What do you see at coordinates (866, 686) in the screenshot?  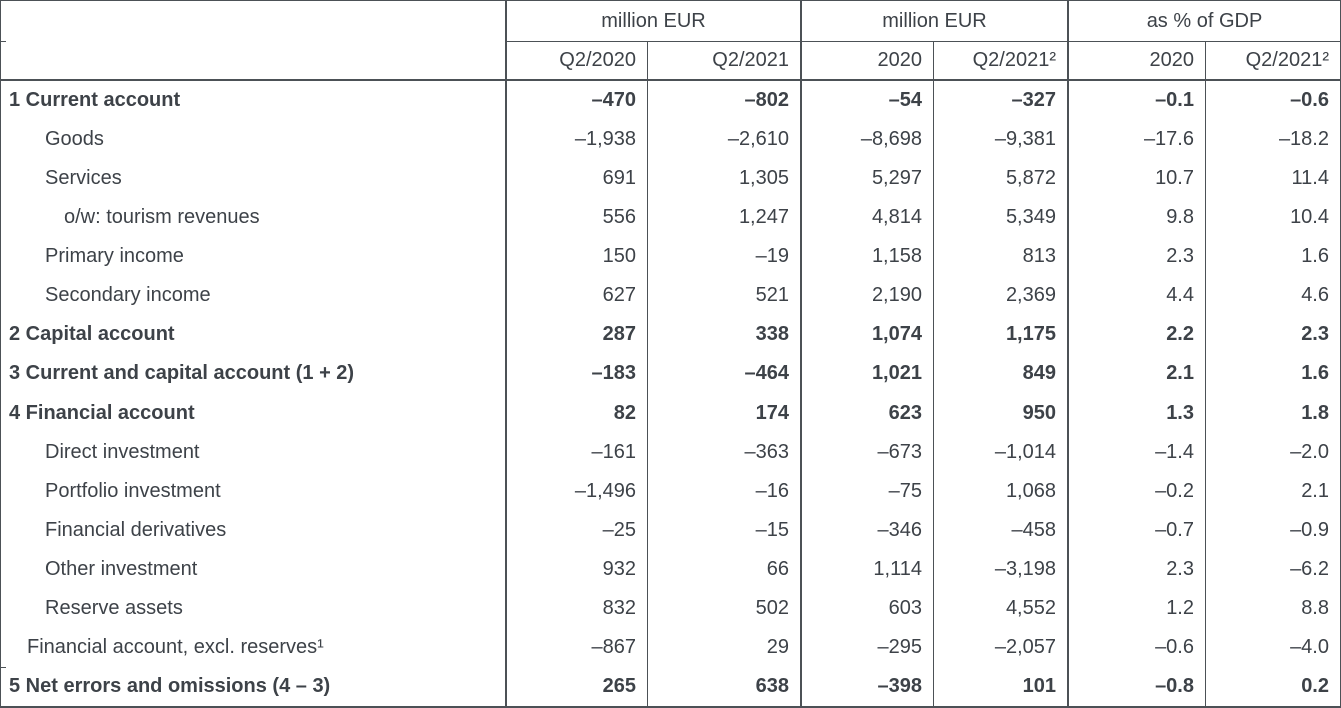 I see `cell-value: –398` at bounding box center [866, 686].